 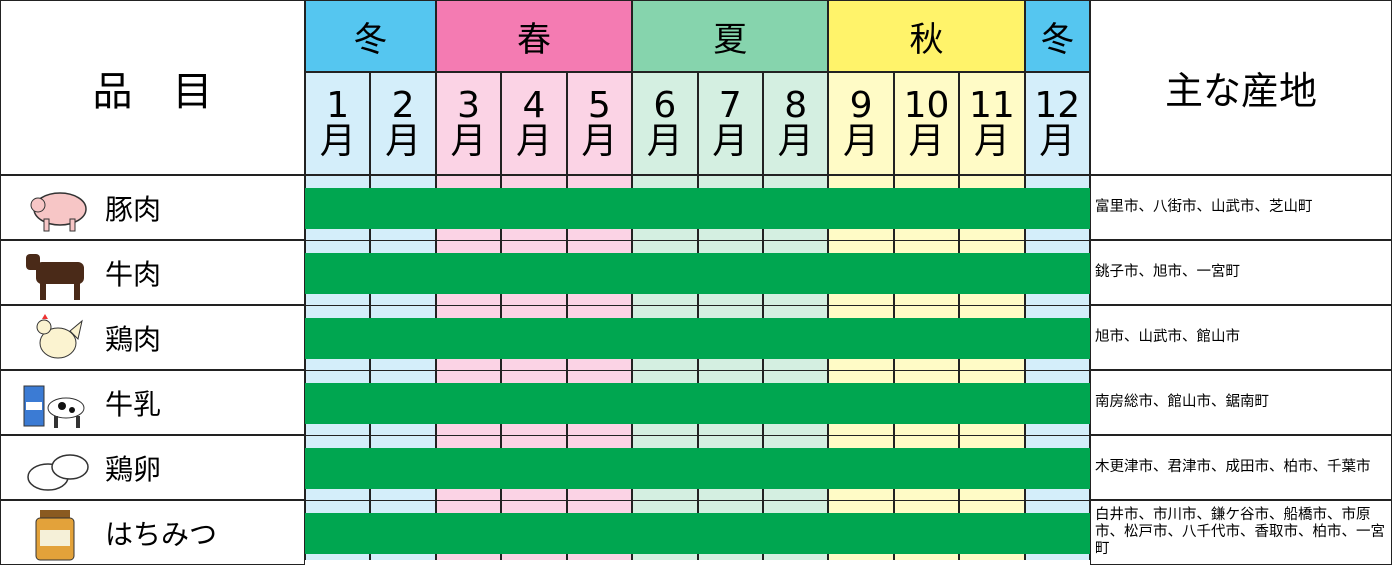 I want to click on item-name: はちみつ, so click(x=161, y=534).